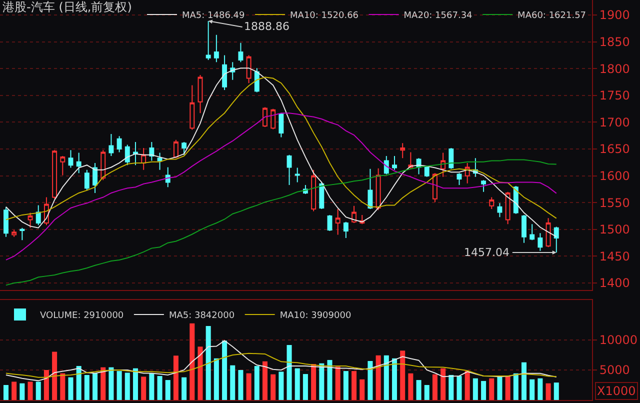 This screenshot has height=403, width=640. I want to click on line-series, so click(281, 361).